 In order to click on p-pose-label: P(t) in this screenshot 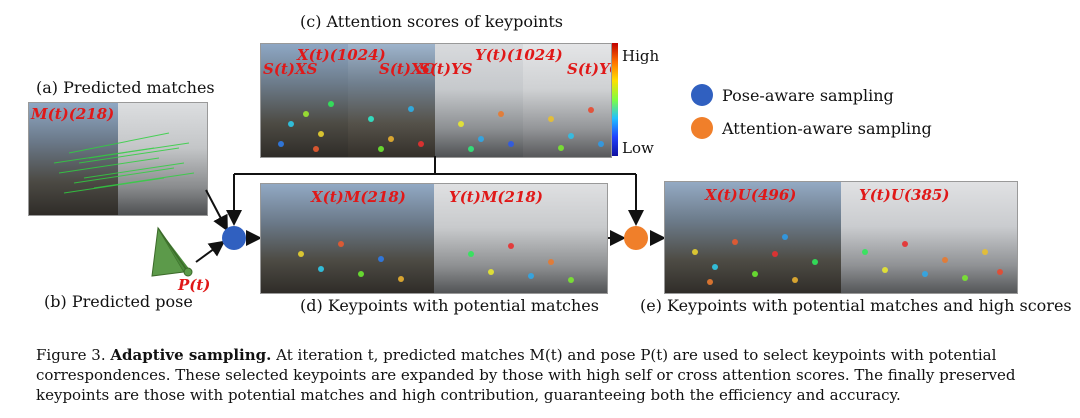, I will do `click(194, 285)`.